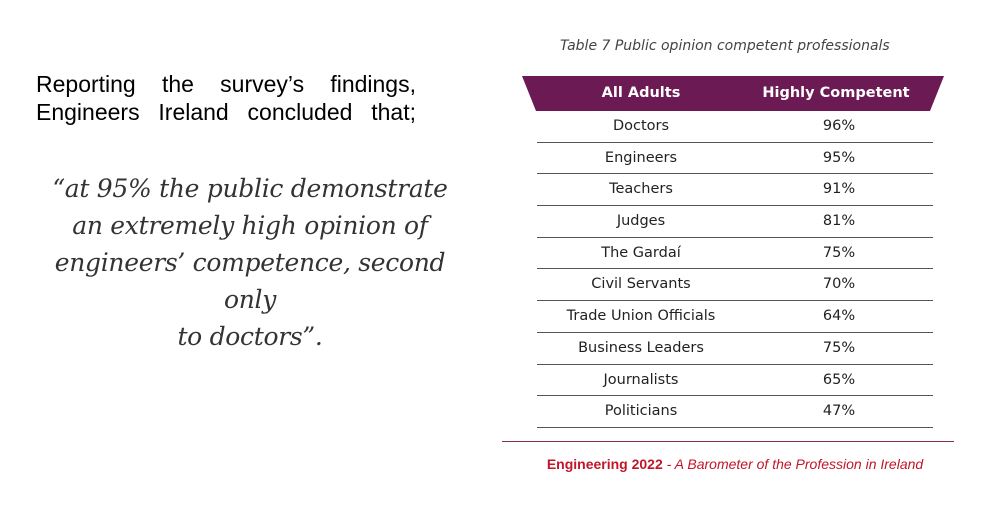 The width and height of the screenshot is (1000, 510). I want to click on competence-value-cell: 81%, so click(839, 221).